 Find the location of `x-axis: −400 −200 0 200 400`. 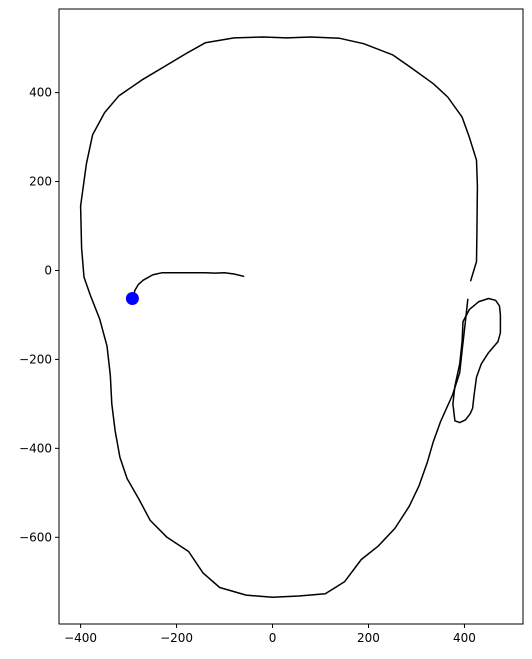

x-axis: −400 −200 0 200 400 is located at coordinates (270, 634).